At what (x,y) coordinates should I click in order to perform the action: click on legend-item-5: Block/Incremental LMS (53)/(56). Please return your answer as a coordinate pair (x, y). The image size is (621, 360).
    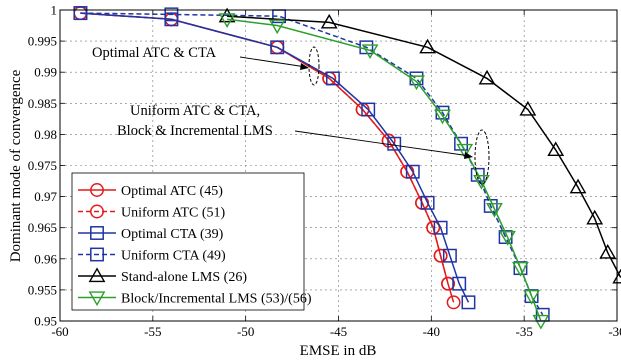
    Looking at the image, I should click on (195, 299).